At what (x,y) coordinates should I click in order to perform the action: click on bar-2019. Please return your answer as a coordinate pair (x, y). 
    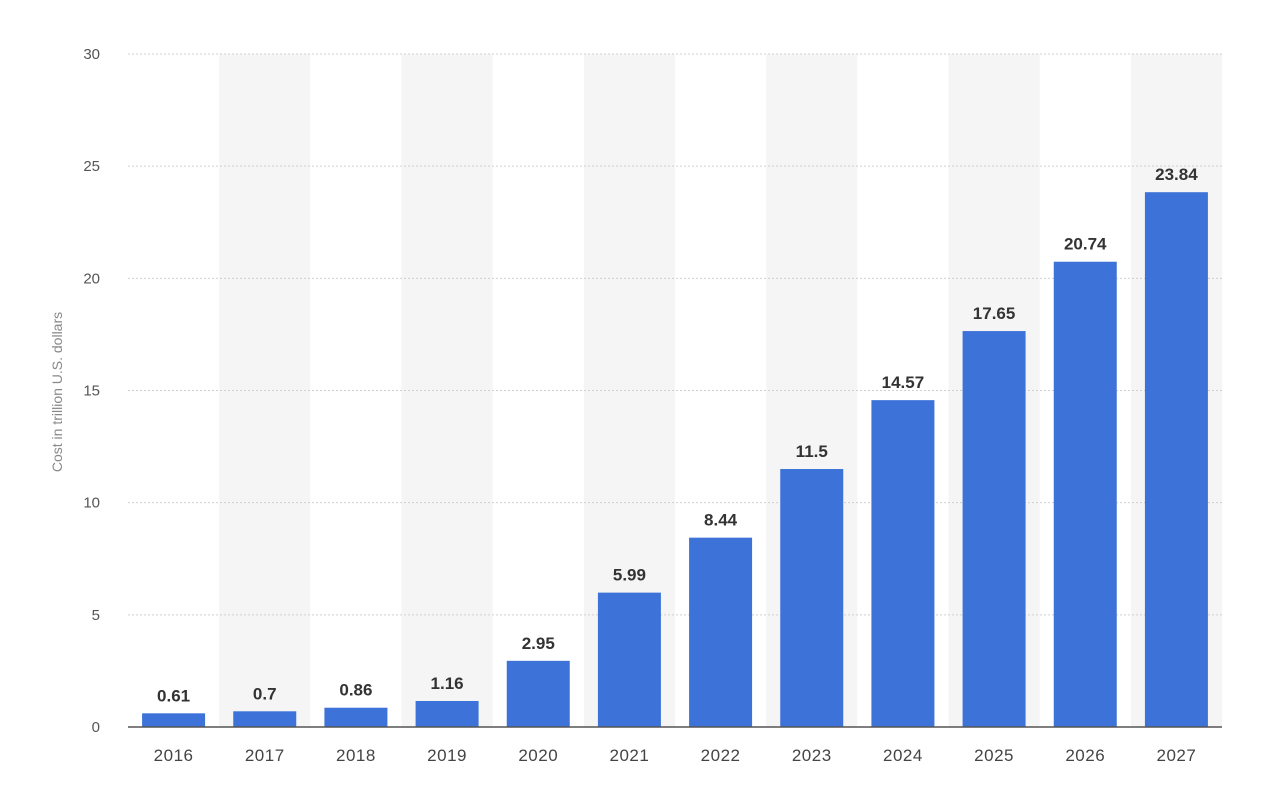
    Looking at the image, I should click on (447, 713).